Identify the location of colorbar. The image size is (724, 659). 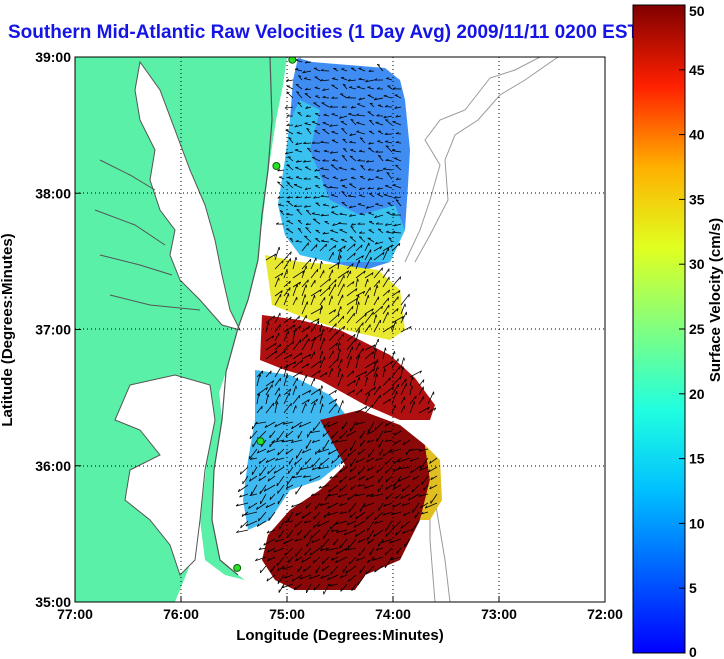
(659, 329).